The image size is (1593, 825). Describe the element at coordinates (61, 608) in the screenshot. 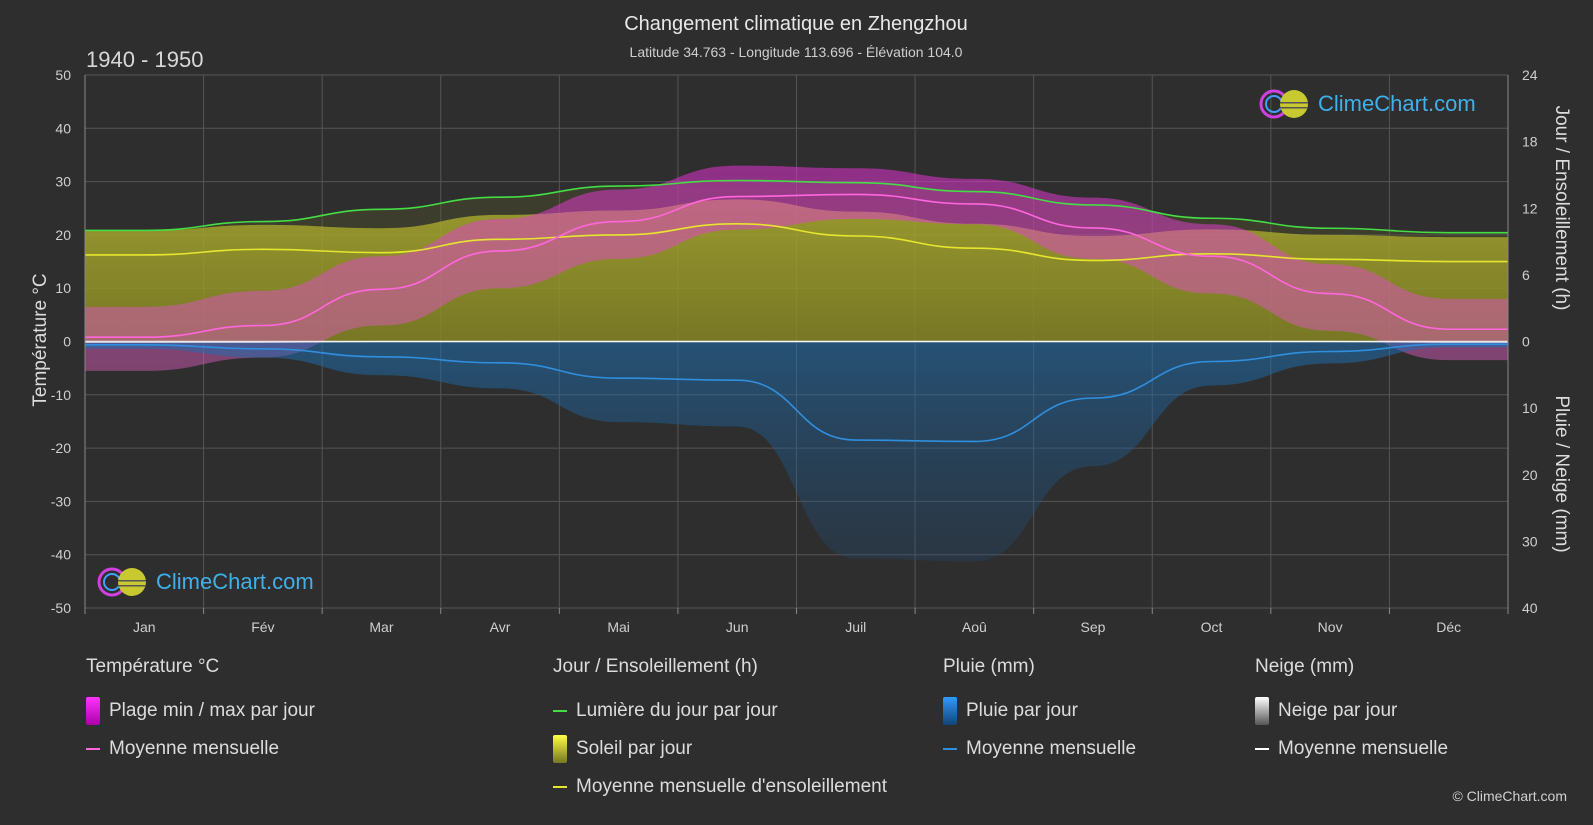

I see `left-tick-label: -50` at that location.